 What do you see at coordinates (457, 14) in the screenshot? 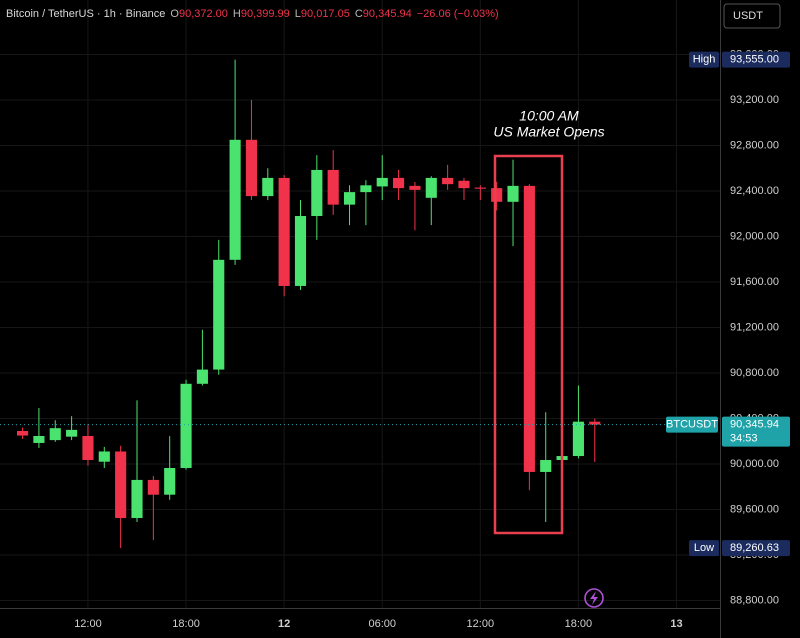
I see `change: −26.06 (−0.03%)` at bounding box center [457, 14].